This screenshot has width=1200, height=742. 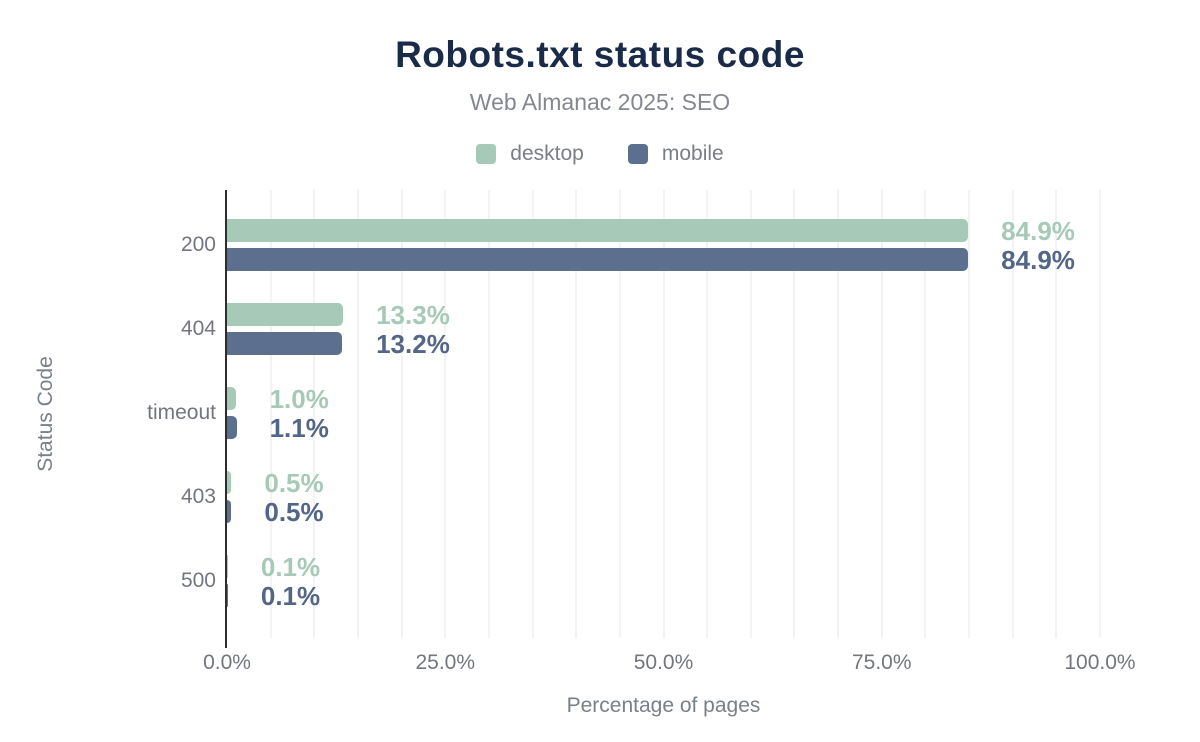 I want to click on legend-label-desktop: desktop, so click(x=547, y=153).